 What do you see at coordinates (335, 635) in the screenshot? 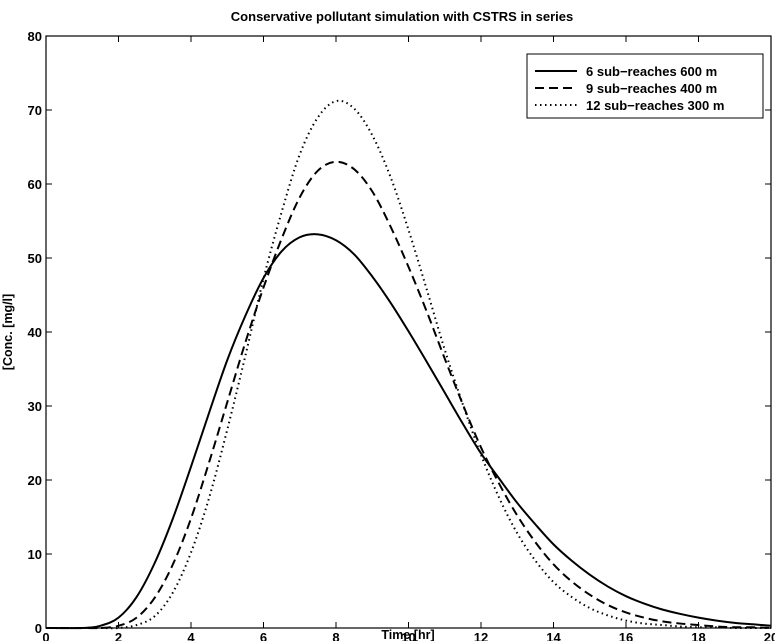
I see `x-tick-label: 8` at bounding box center [335, 635].